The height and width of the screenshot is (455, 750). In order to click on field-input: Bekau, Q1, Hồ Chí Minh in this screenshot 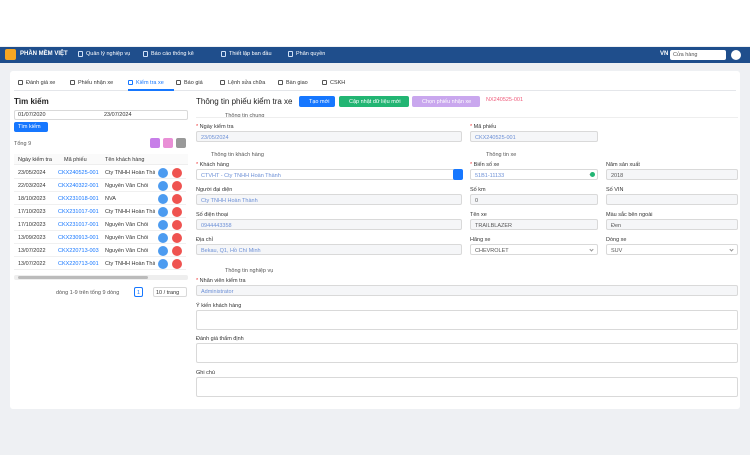, I will do `click(329, 249)`.